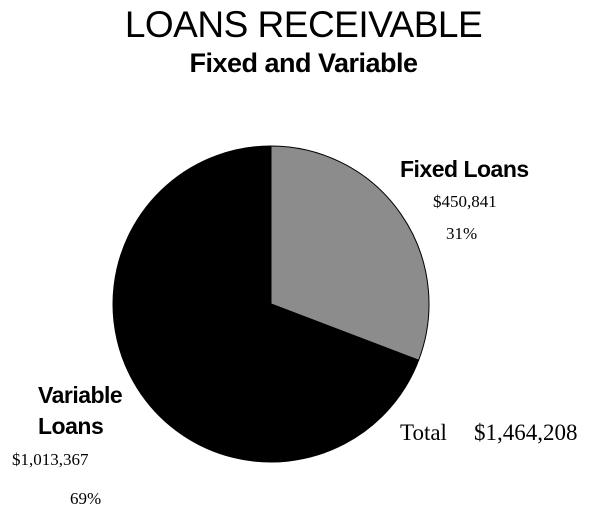 This screenshot has width=607, height=511. Describe the element at coordinates (350, 253) in the screenshot. I see `pie-slice-fixed-loans` at that location.